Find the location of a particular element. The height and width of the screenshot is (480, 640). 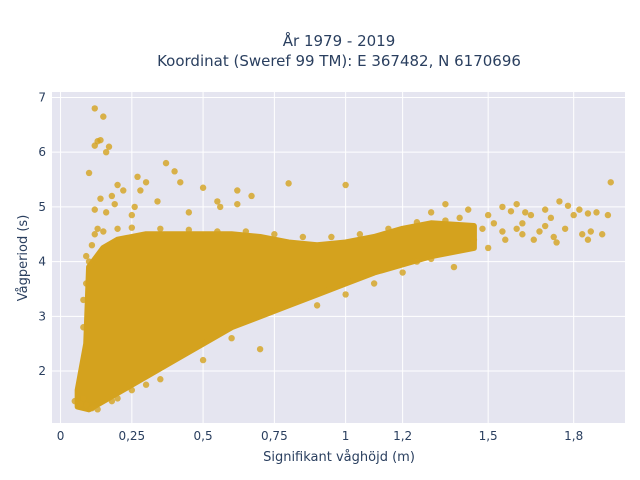

x-tick-label: 0,5 is located at coordinates (203, 436).